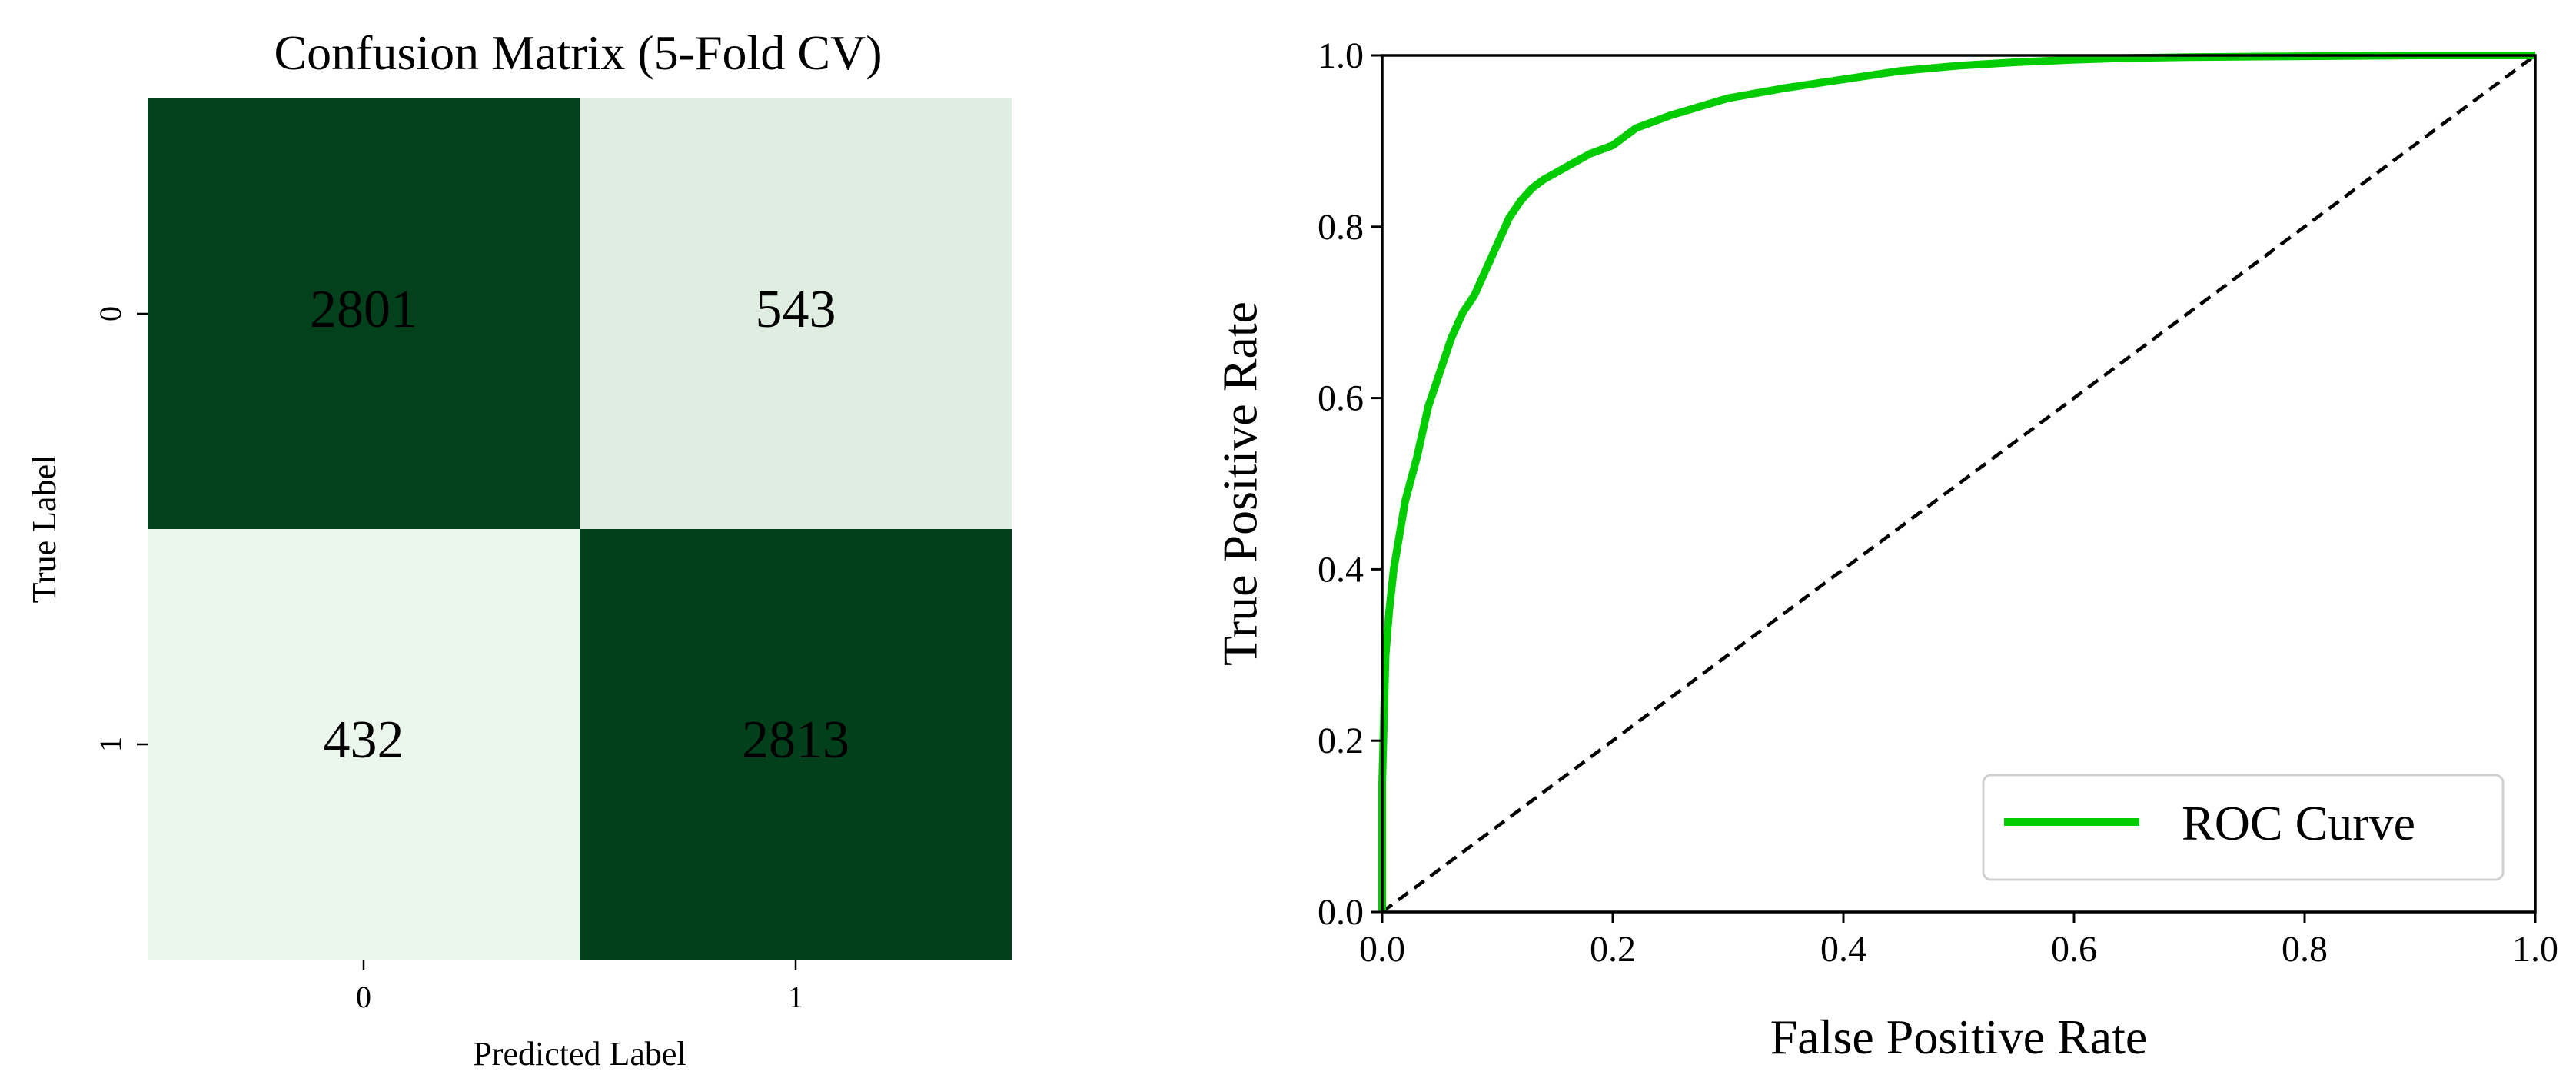 This screenshot has width=2576, height=1085. I want to click on cm-value-0-1: 543, so click(796, 309).